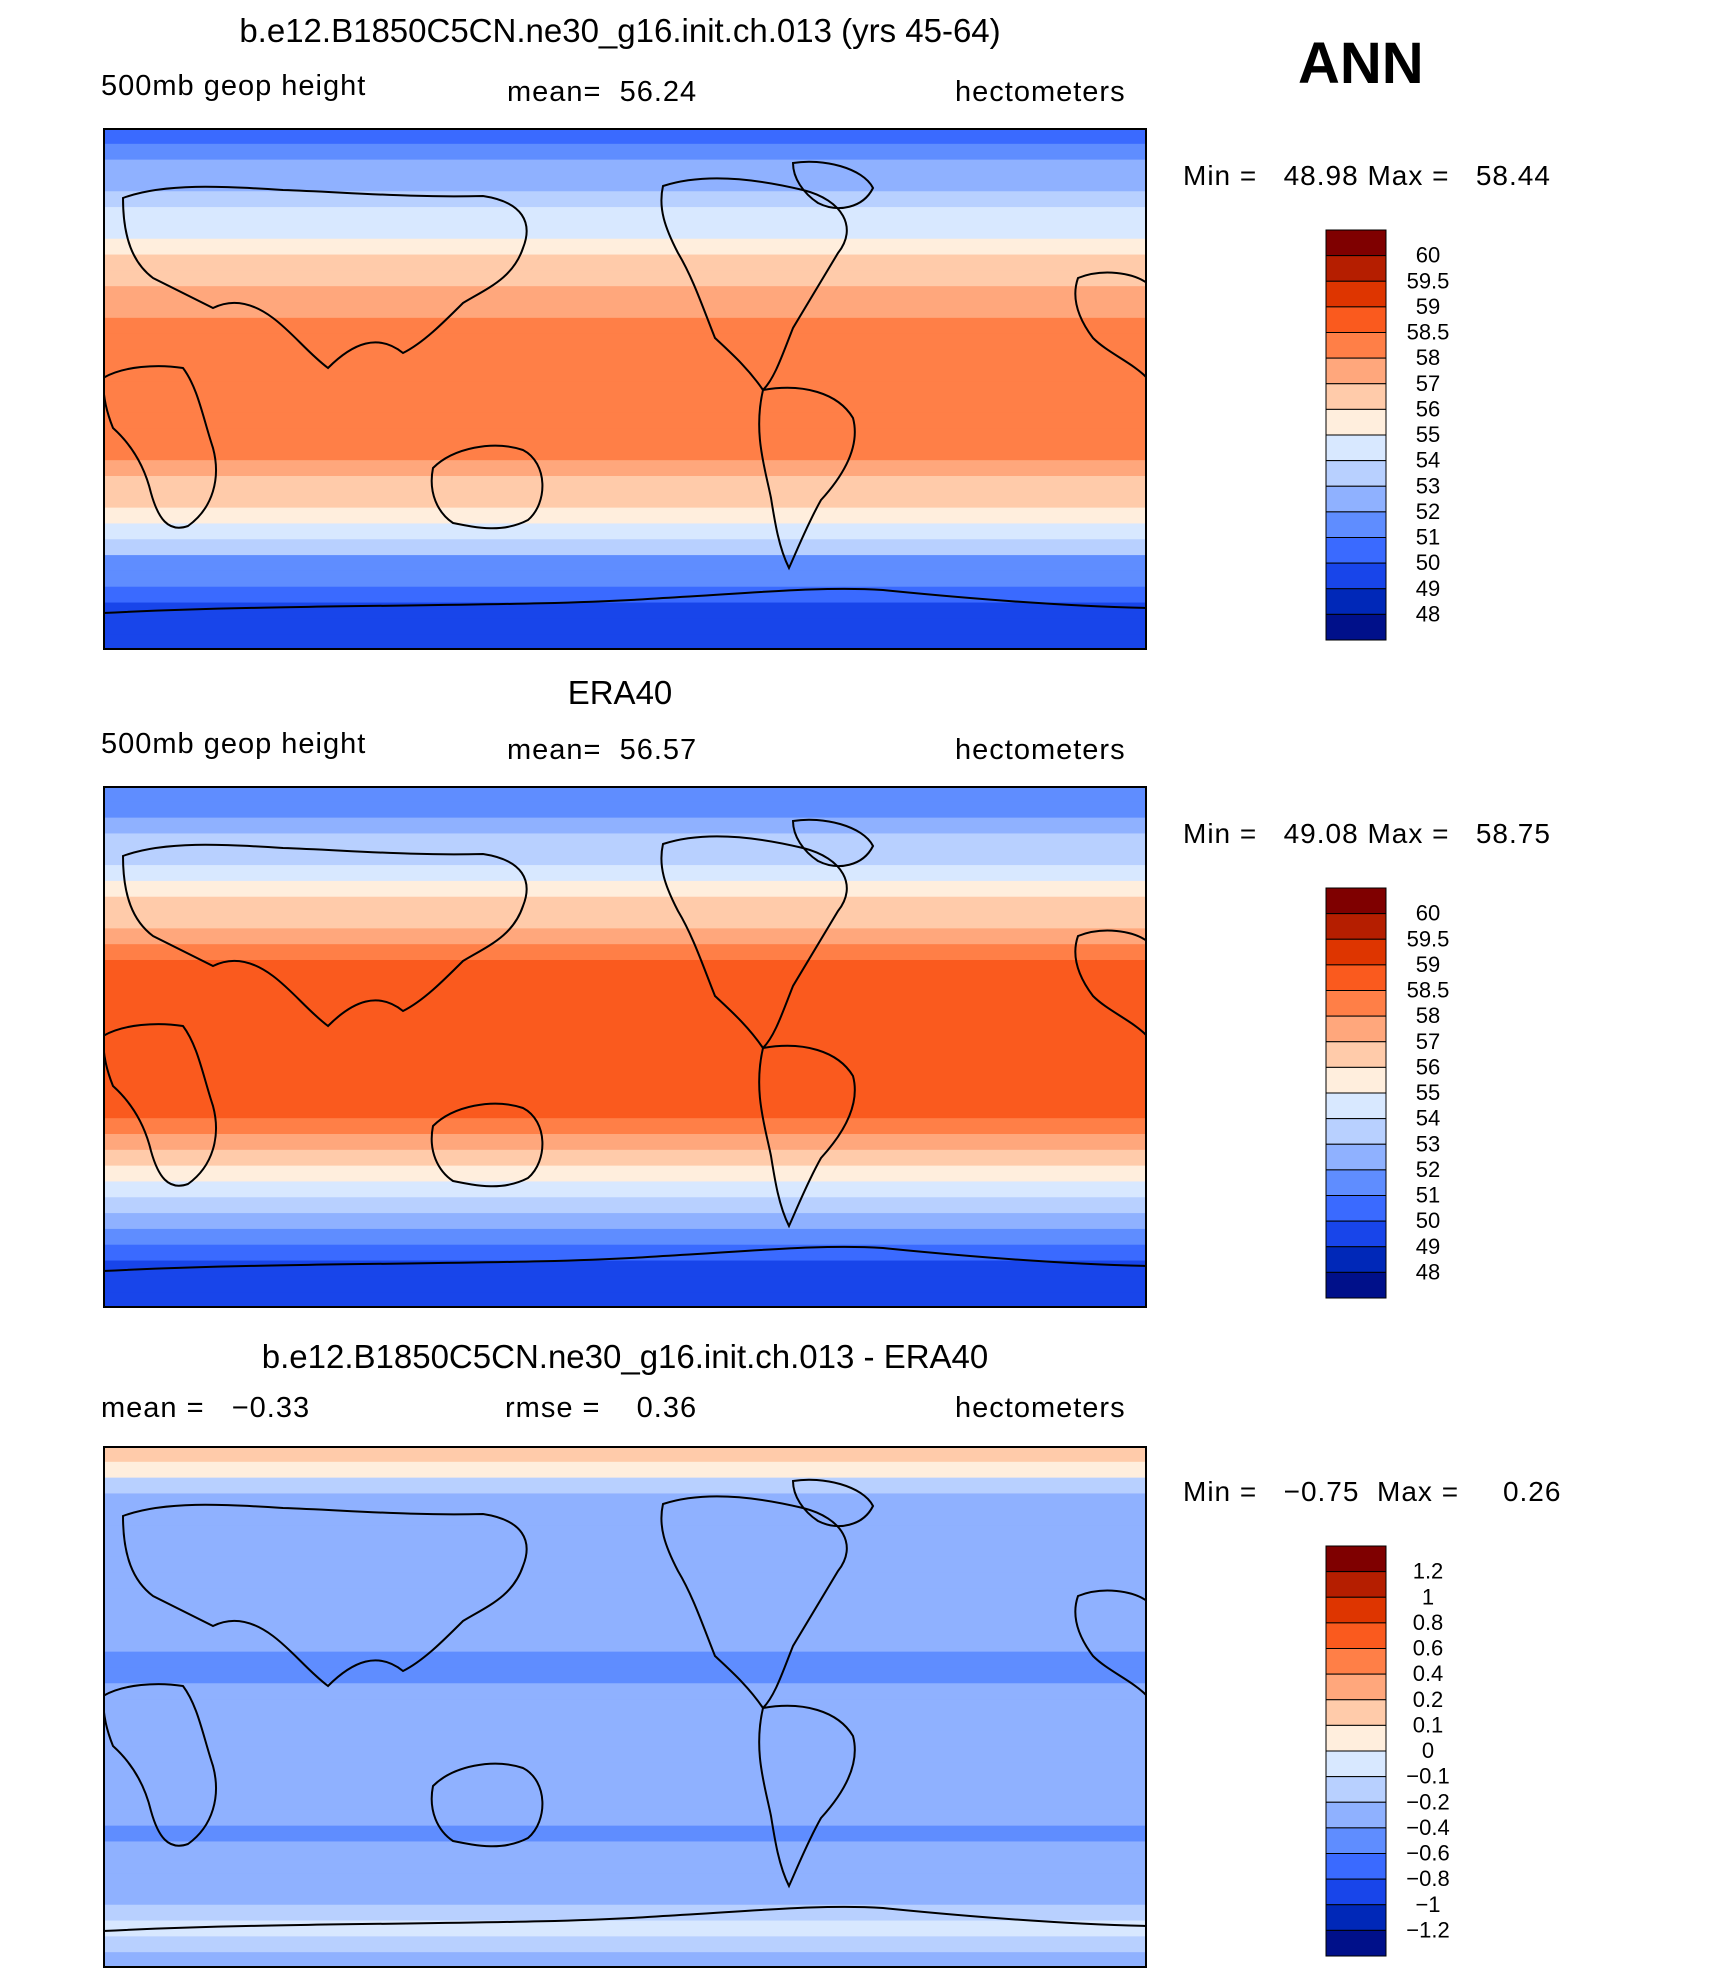 Image resolution: width=1710 pixels, height=1986 pixels. Describe the element at coordinates (1428, 1015) in the screenshot. I see `colorbar-tick-label: 58` at that location.